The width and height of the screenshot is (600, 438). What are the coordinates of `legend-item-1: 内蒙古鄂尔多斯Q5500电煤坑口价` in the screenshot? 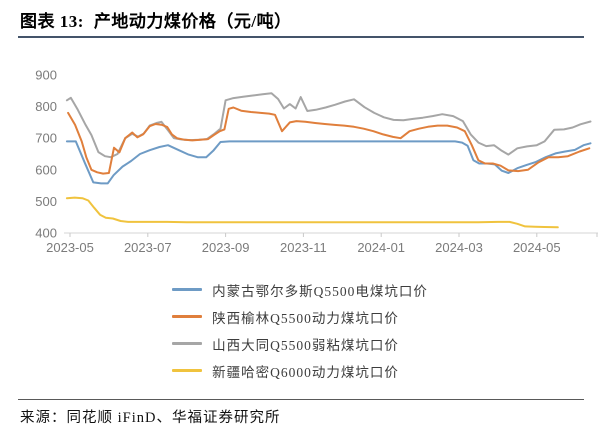 It's located at (300, 289).